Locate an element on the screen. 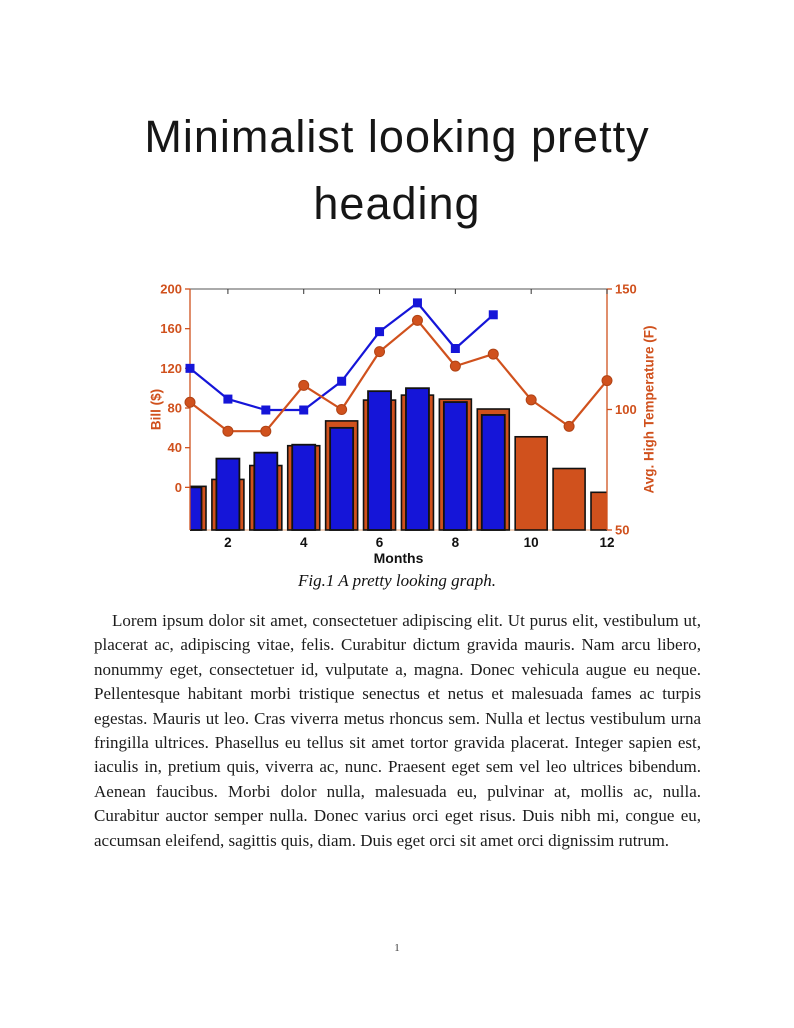  figure-caption: Fig.1 A pretty looking graph. is located at coordinates (396, 580).